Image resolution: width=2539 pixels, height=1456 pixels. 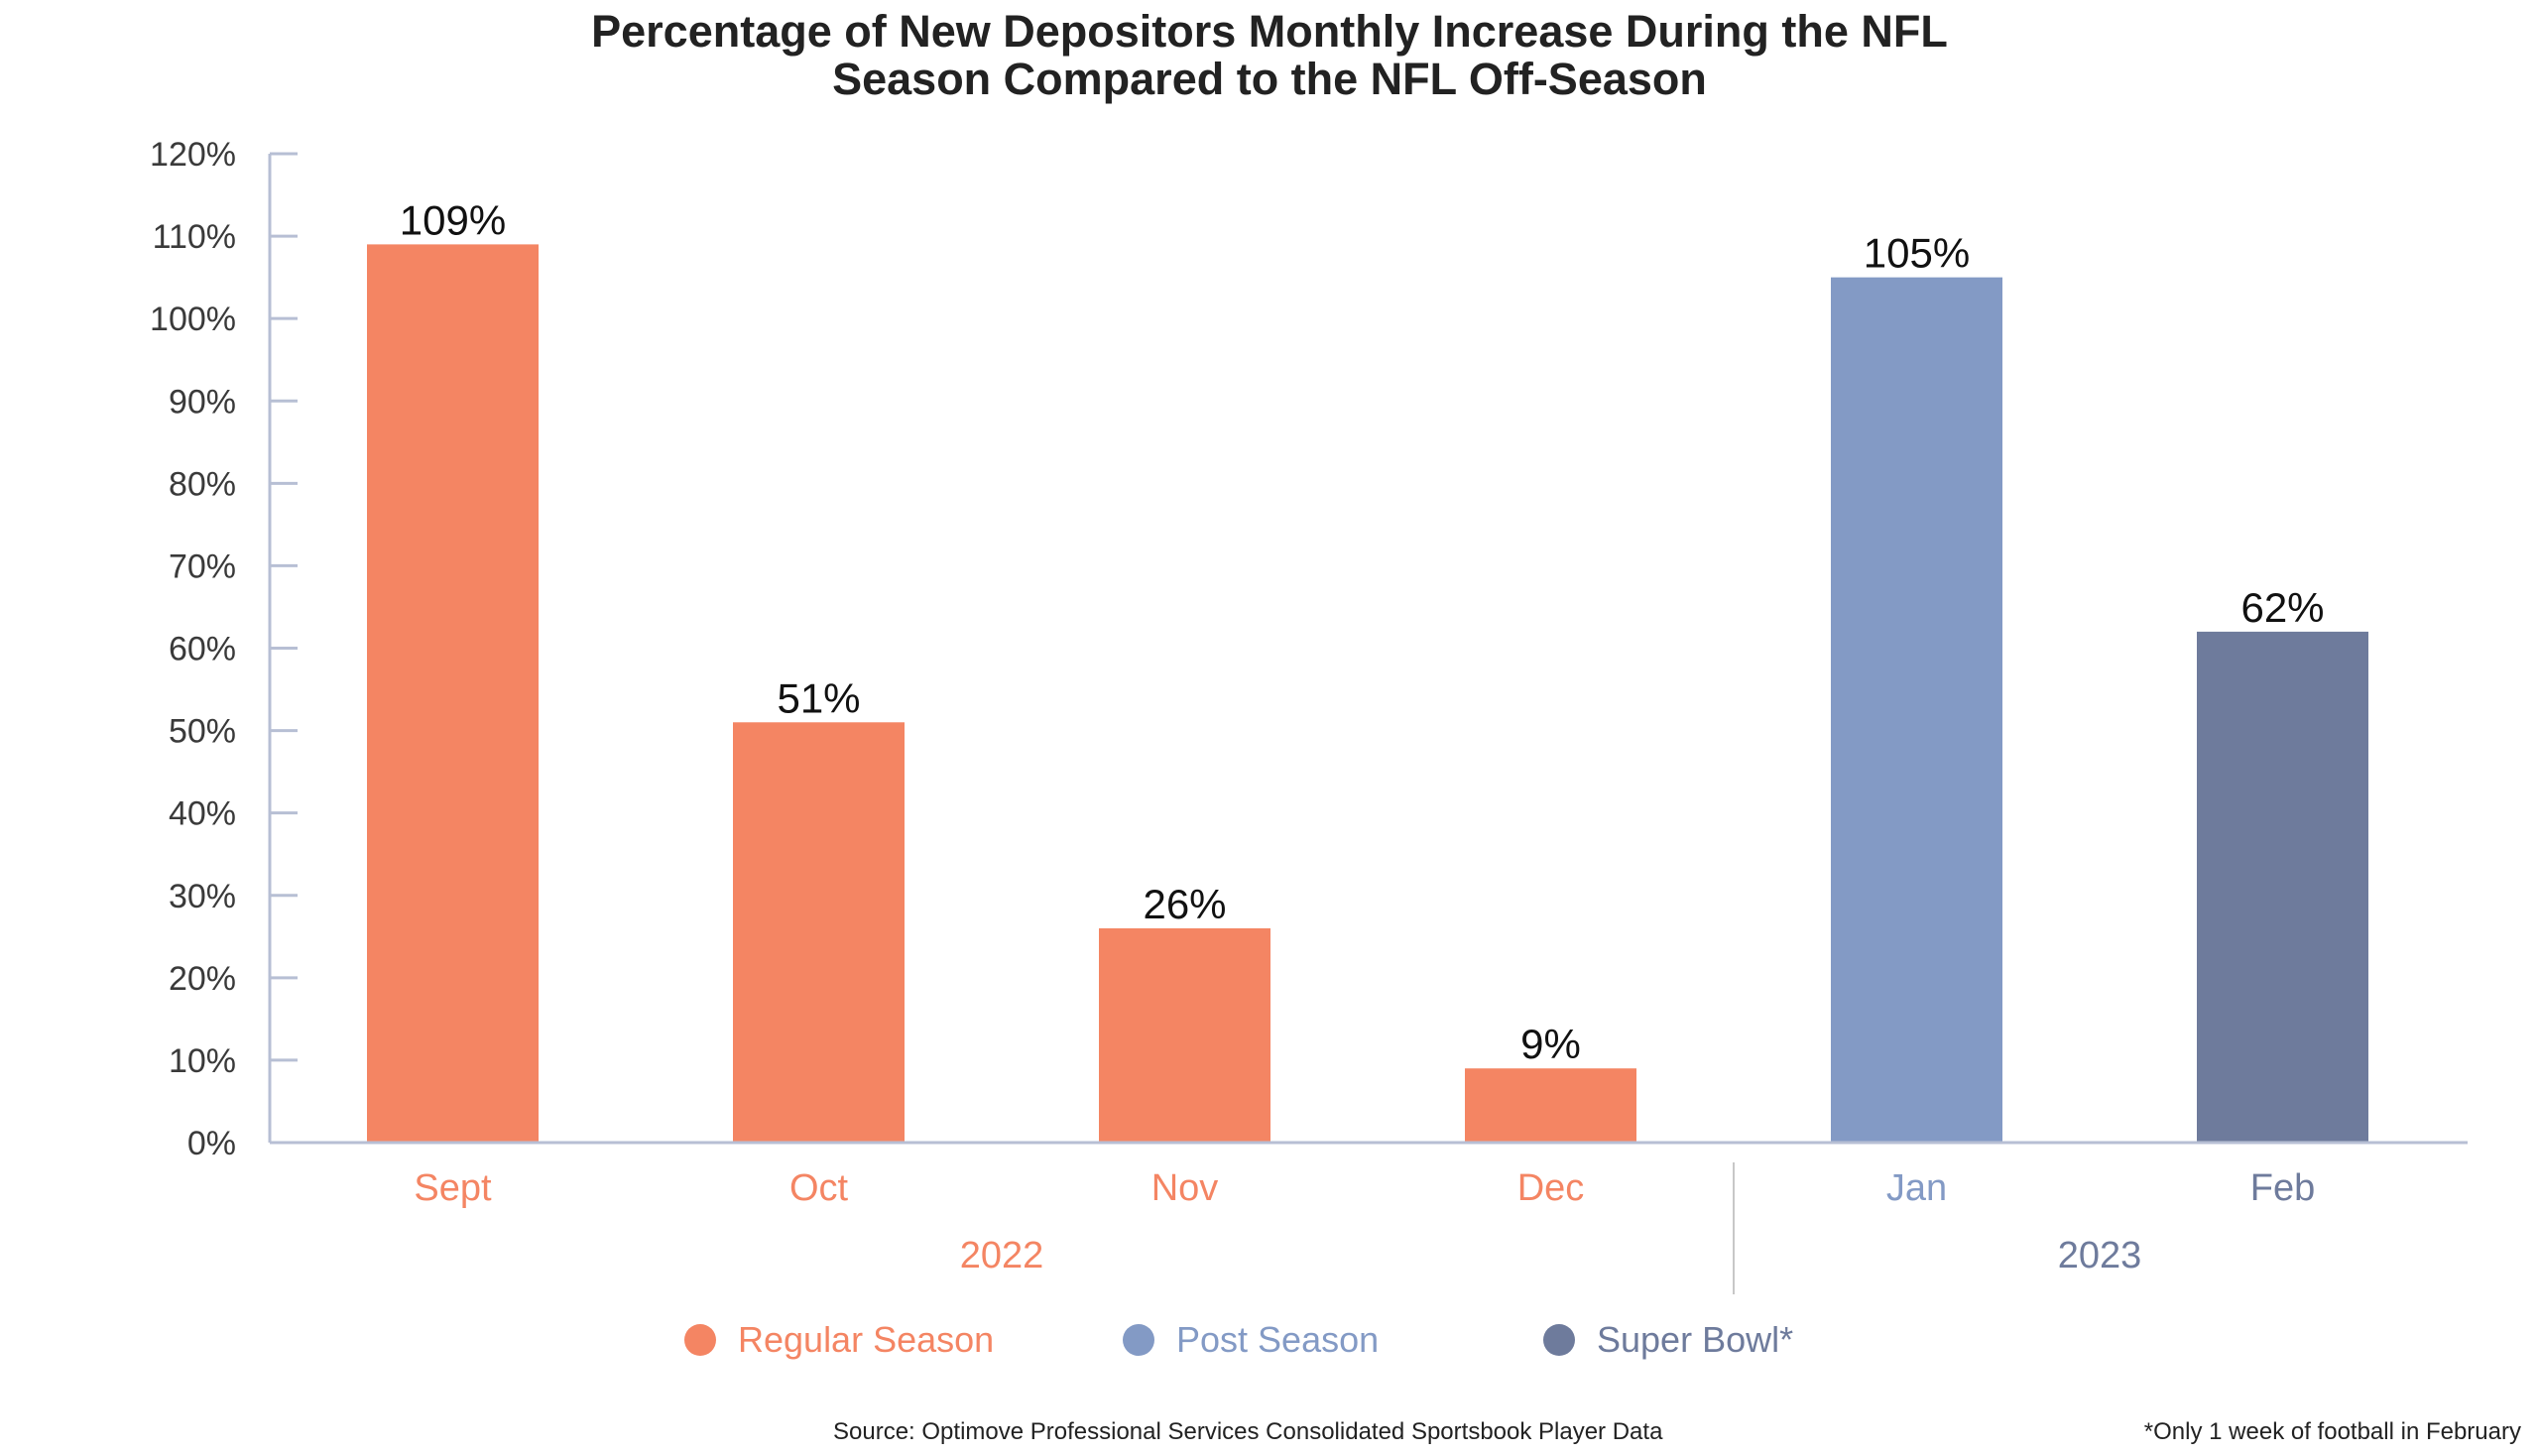 I want to click on data-label: 109%, so click(x=453, y=219).